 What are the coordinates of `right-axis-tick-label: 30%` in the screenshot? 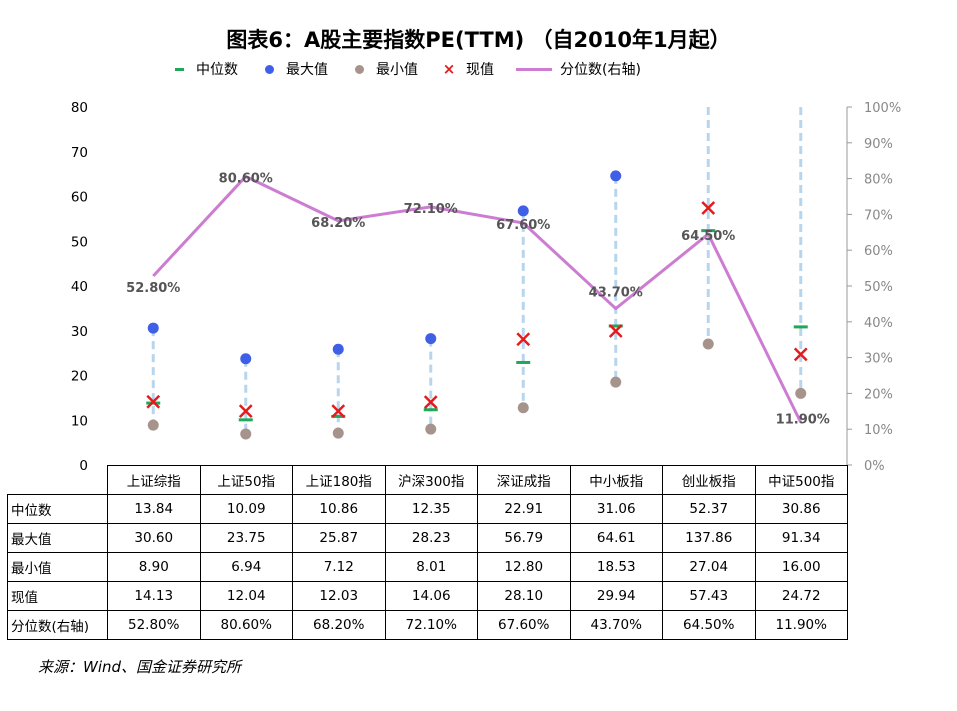 It's located at (878, 359).